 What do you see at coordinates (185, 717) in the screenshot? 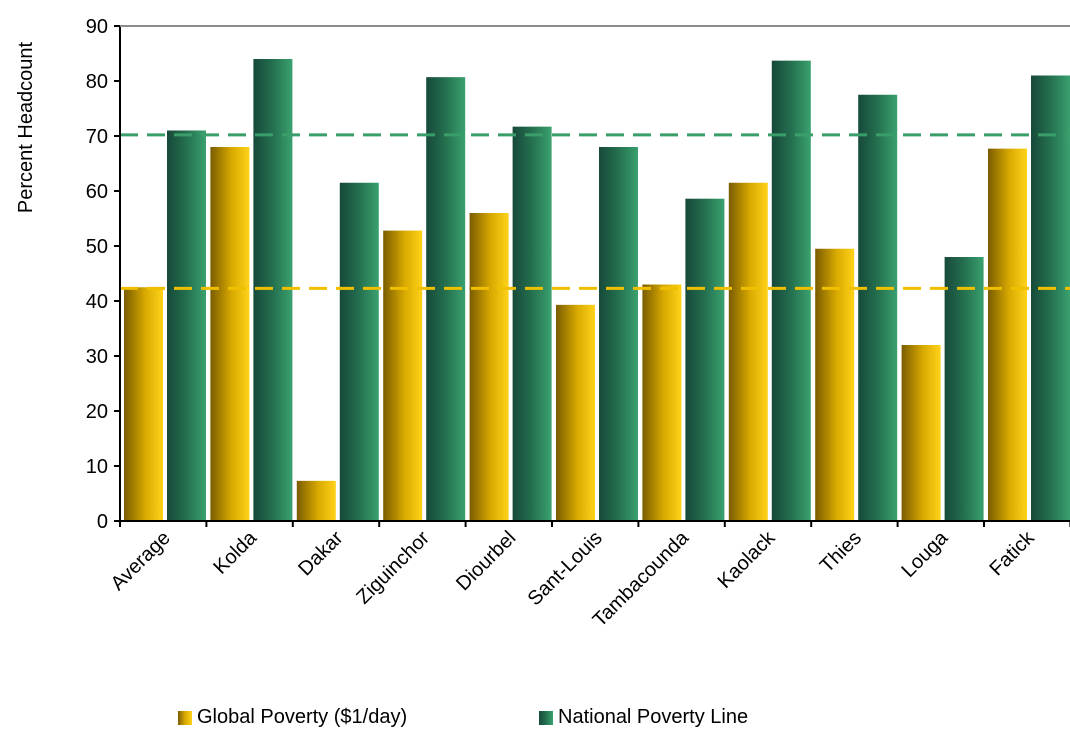
I see `legend-swatch-global-poverty` at bounding box center [185, 717].